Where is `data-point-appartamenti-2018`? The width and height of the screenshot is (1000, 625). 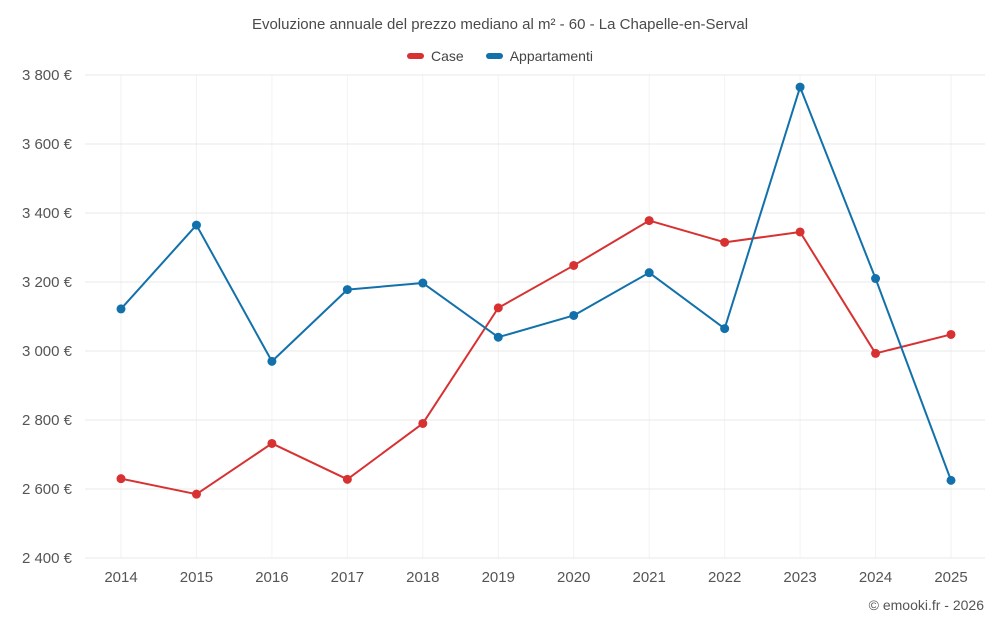 data-point-appartamenti-2018 is located at coordinates (423, 283).